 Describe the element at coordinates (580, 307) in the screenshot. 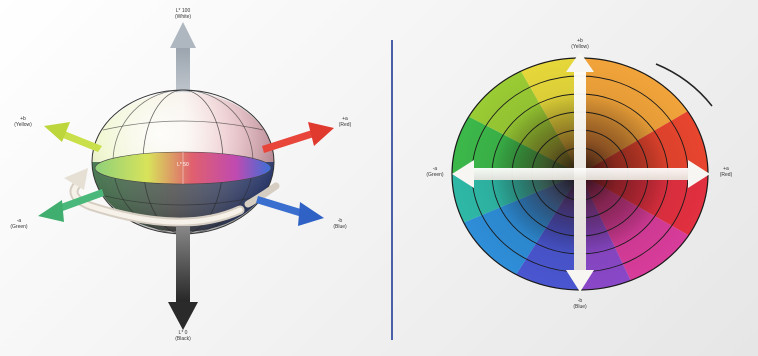

I see `label-disc-bottom-name: (Blue)` at that location.